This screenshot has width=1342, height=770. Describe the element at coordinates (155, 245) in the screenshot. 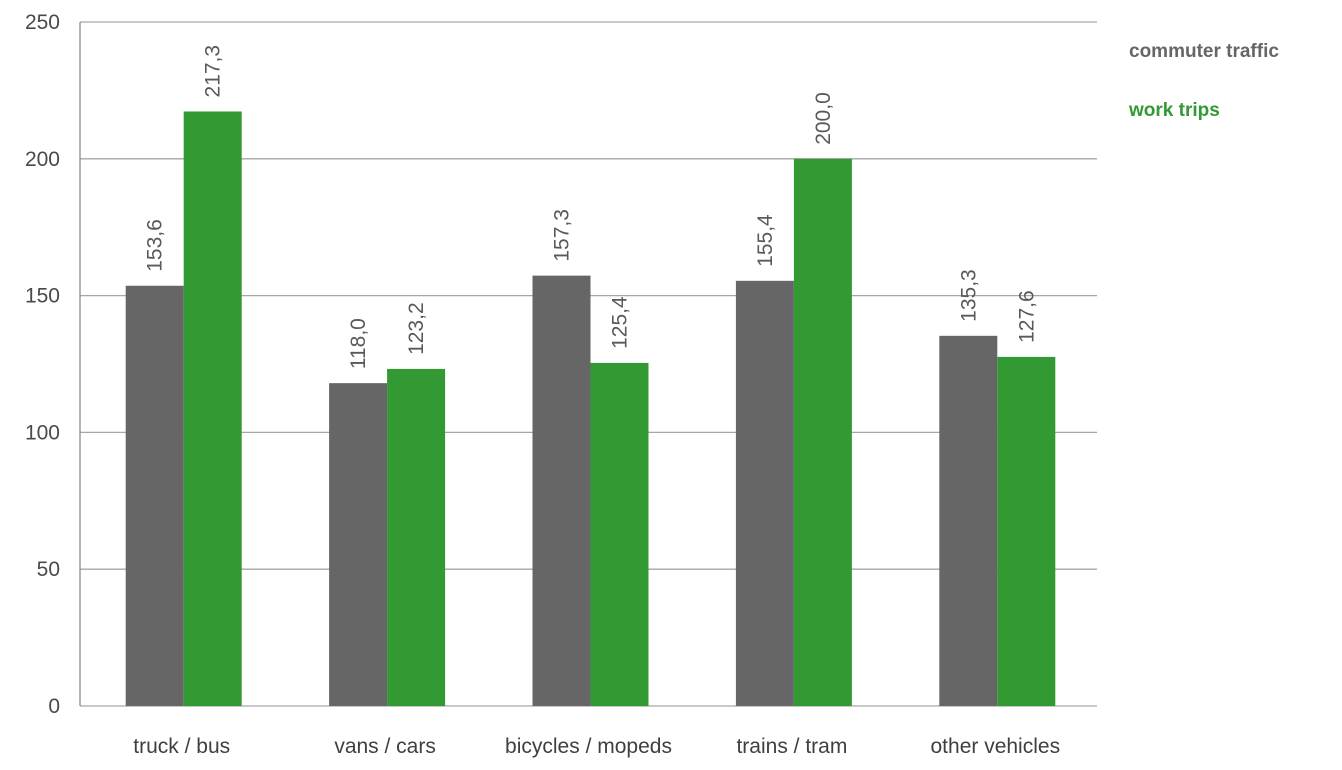

I see `data-label: 153,6` at that location.